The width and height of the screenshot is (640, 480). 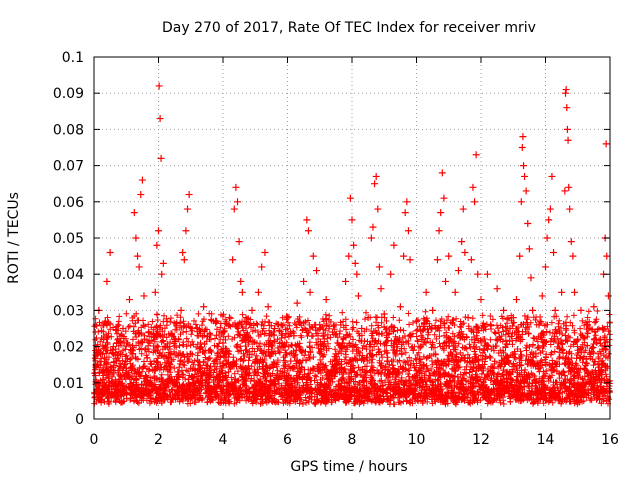 I want to click on y-tick-label: 0.06, so click(x=68, y=203).